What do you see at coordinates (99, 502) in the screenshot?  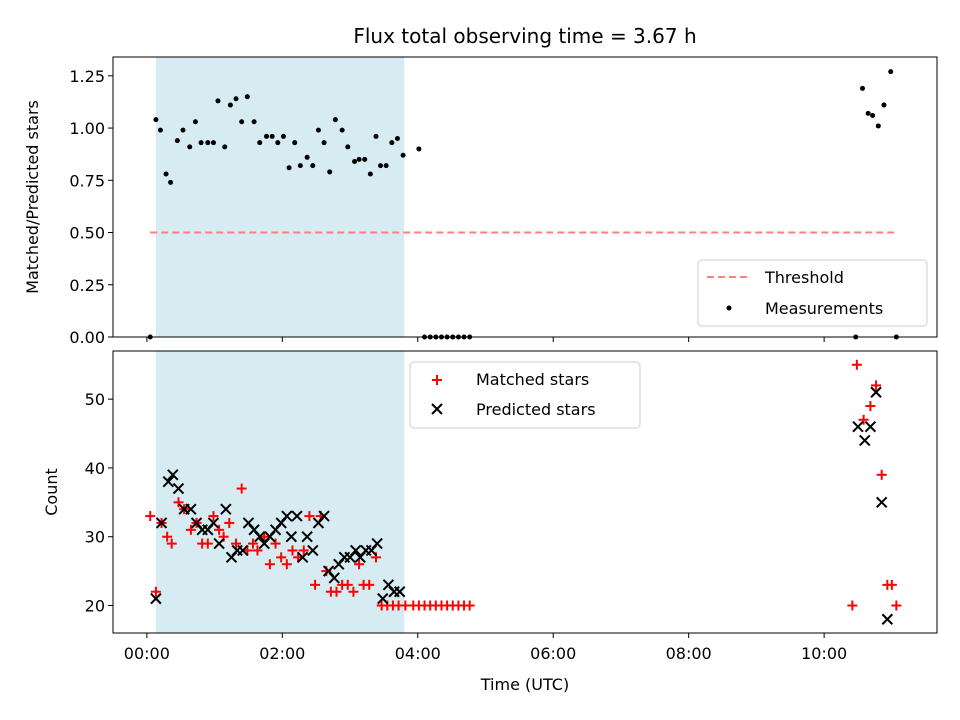 I see `bottom-y-ticks: 20 30 40 50` at bounding box center [99, 502].